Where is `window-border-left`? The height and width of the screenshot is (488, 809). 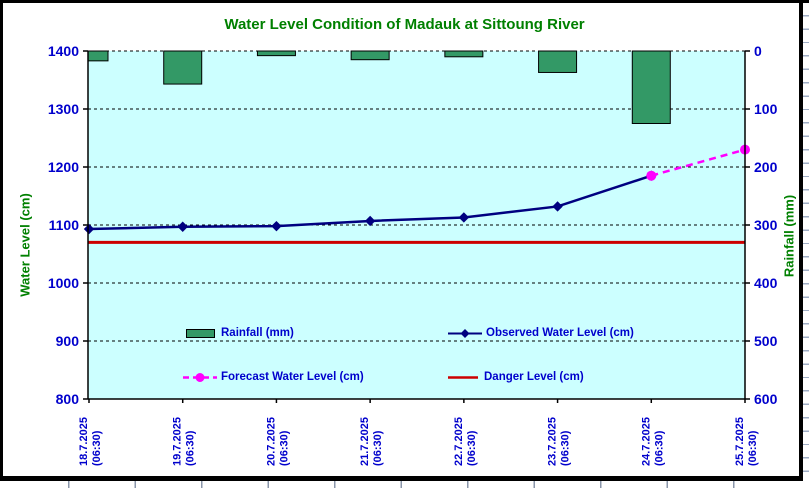 window-border-left is located at coordinates (1, 240).